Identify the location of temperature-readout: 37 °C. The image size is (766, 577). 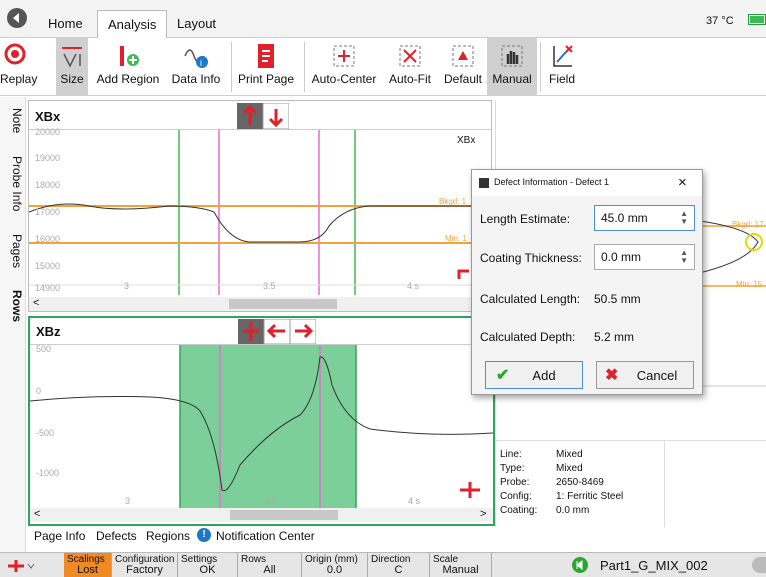
(720, 21).